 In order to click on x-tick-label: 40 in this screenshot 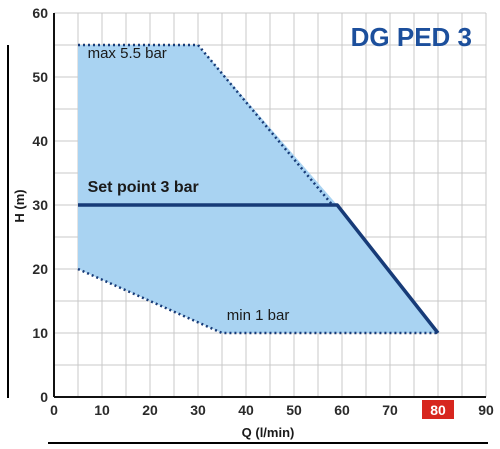, I will do `click(246, 410)`.